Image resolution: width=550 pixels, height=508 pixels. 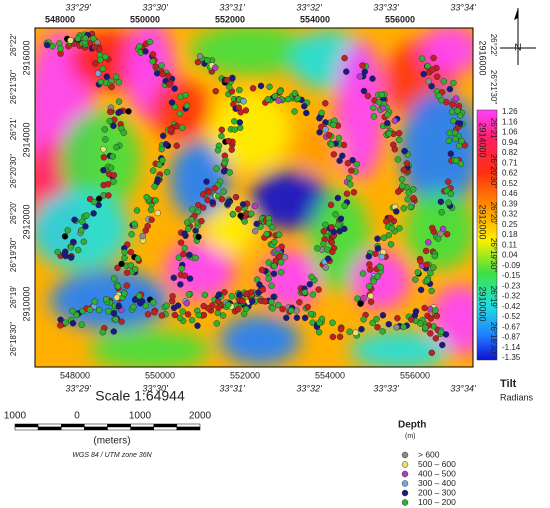 I want to click on scale-unit: (meters), so click(x=111, y=441).